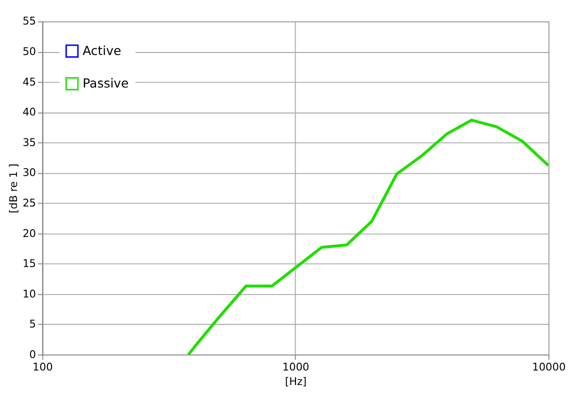  Describe the element at coordinates (549, 367) in the screenshot. I see `x-tick-label: 10000` at that location.